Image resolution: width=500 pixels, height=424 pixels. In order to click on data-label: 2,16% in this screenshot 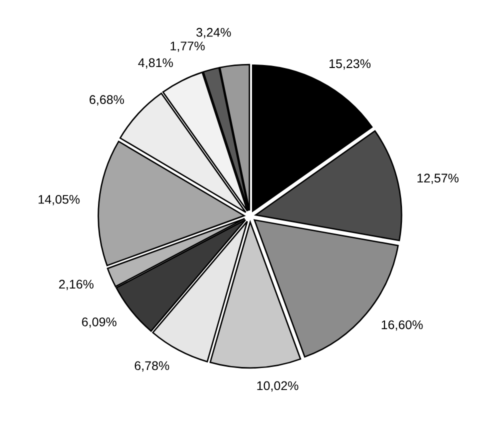, I will do `click(76, 285)`.